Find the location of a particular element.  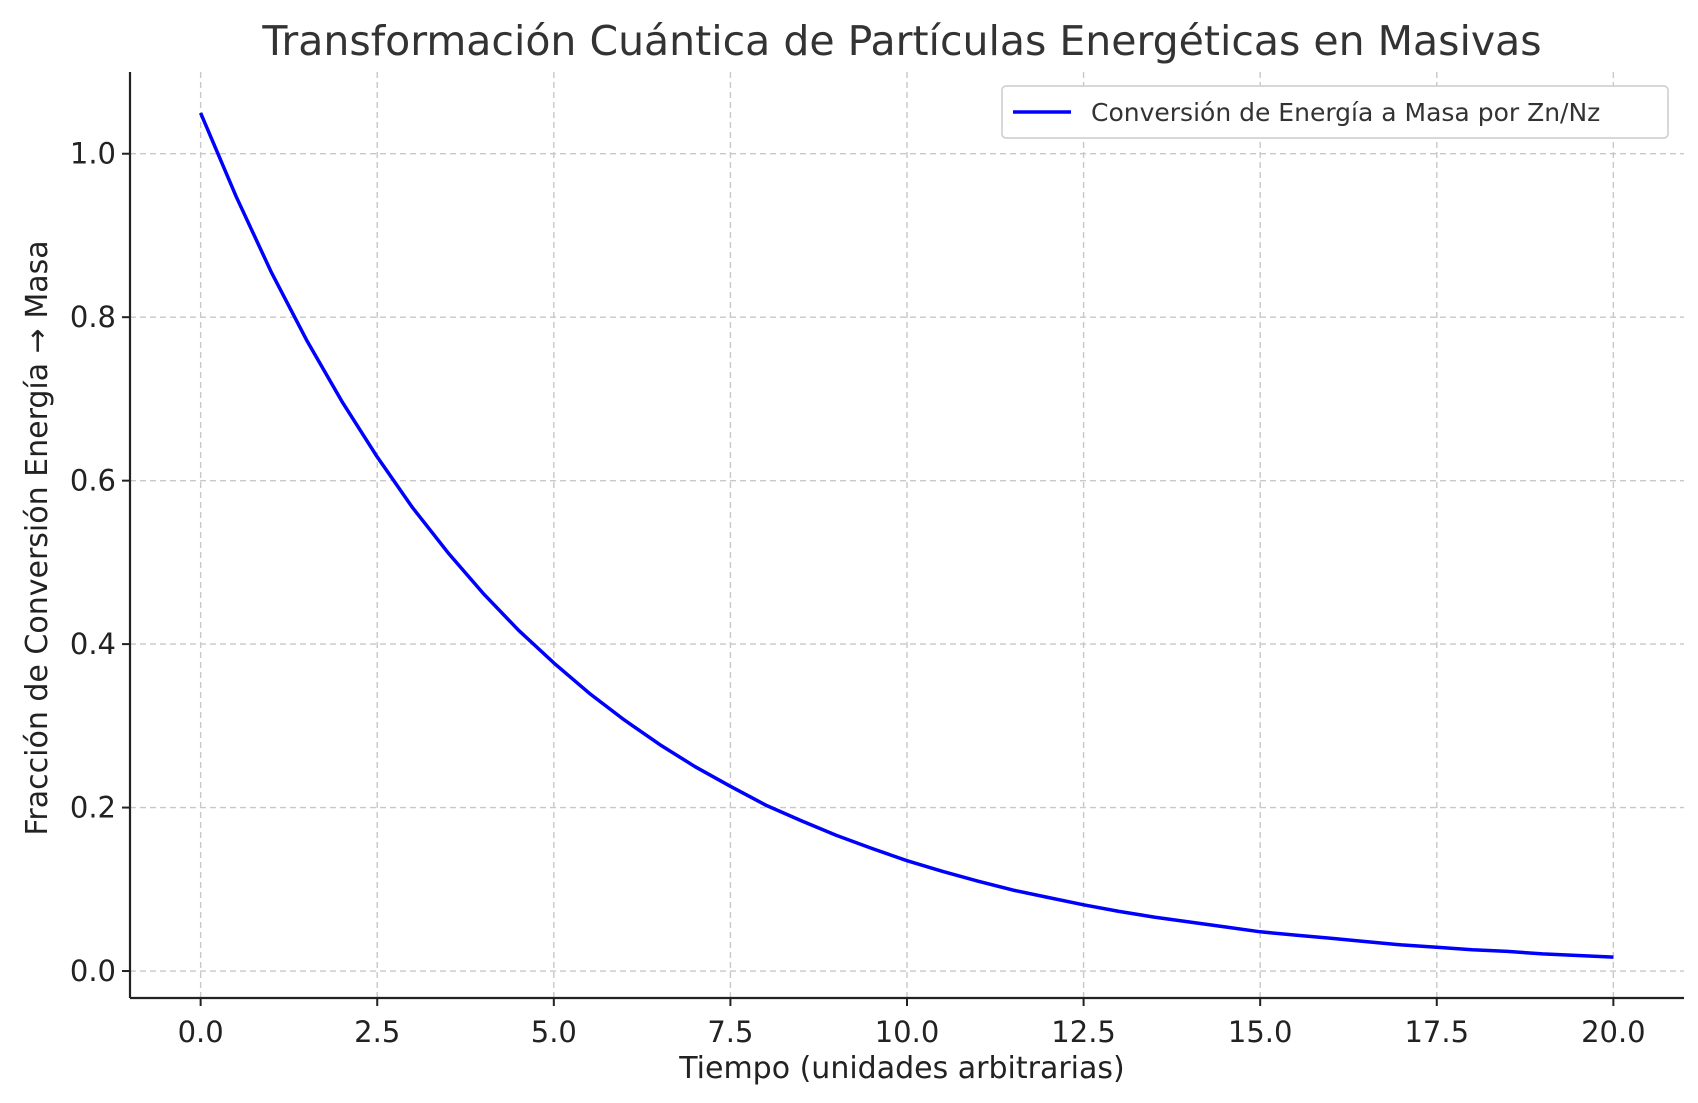

x-tick-label: 12.5 is located at coordinates (1083, 1032).